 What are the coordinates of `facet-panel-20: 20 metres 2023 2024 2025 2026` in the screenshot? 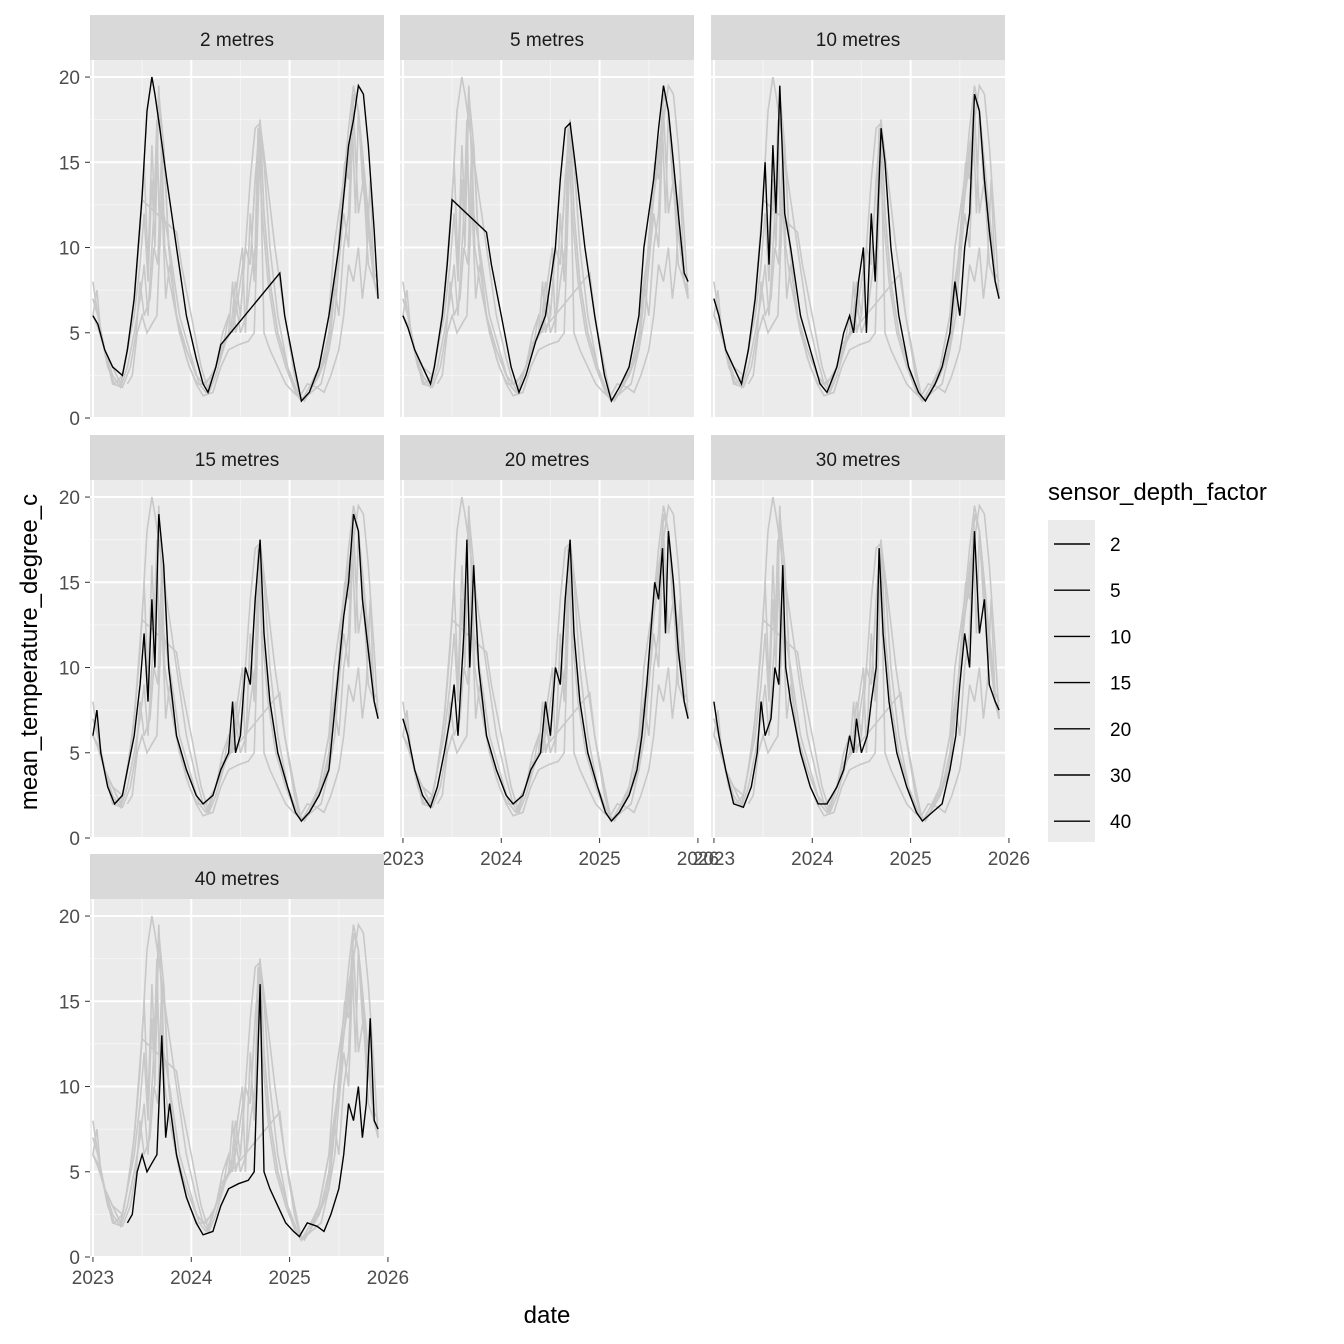 It's located at (550, 652).